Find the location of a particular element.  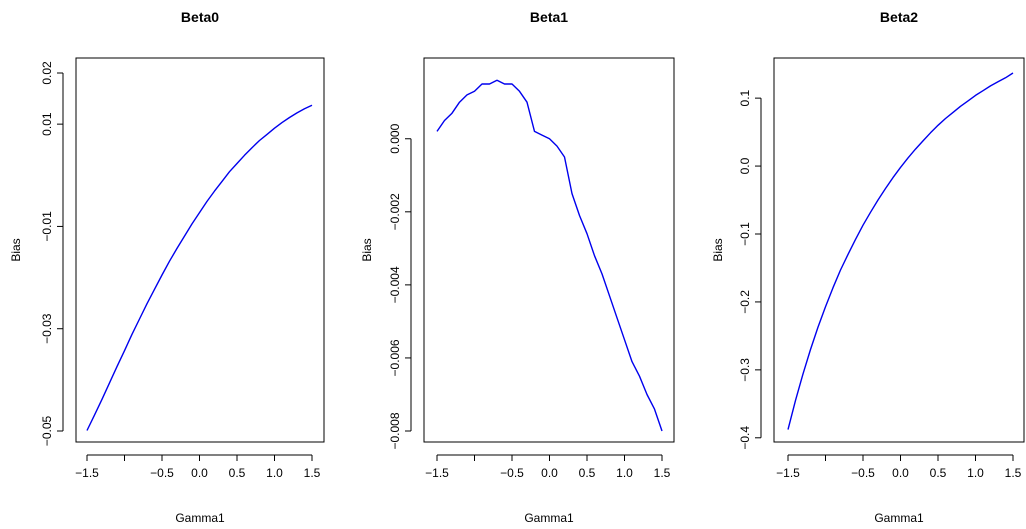

y-tick-label: −0.4 is located at coordinates (745, 438).